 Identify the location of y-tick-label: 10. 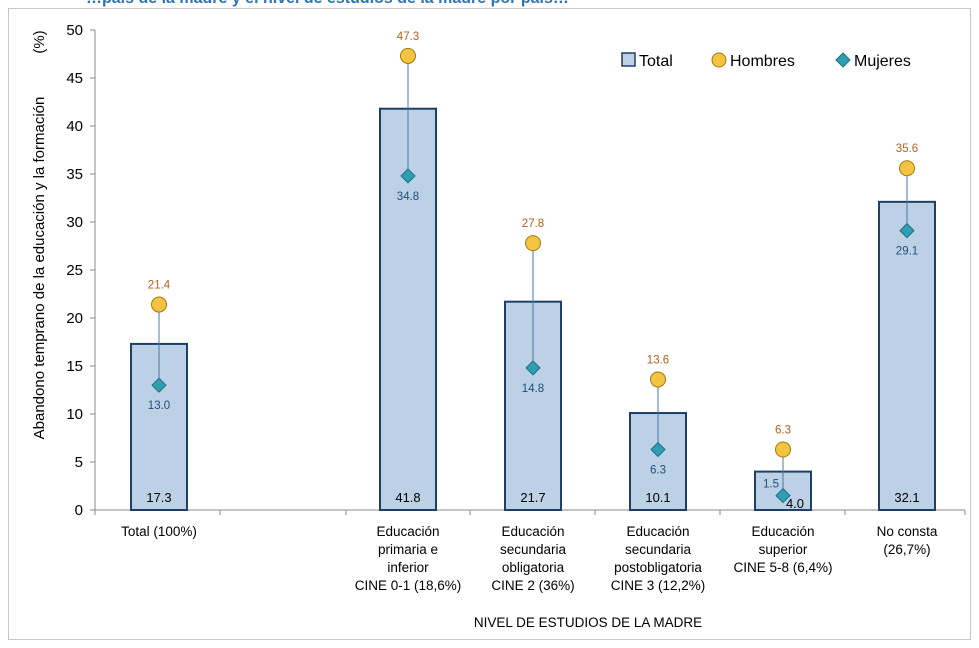
(74, 414).